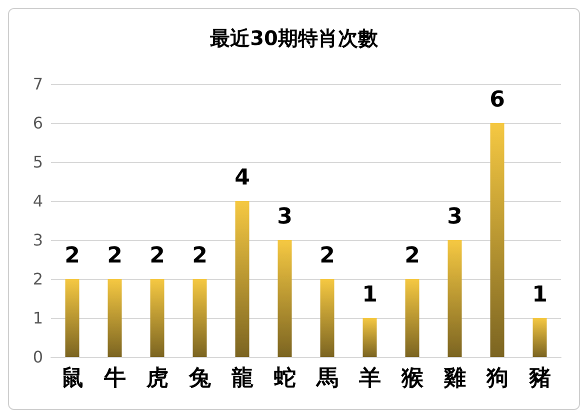  What do you see at coordinates (454, 378) in the screenshot?
I see `x-tick-label: 雞` at bounding box center [454, 378].